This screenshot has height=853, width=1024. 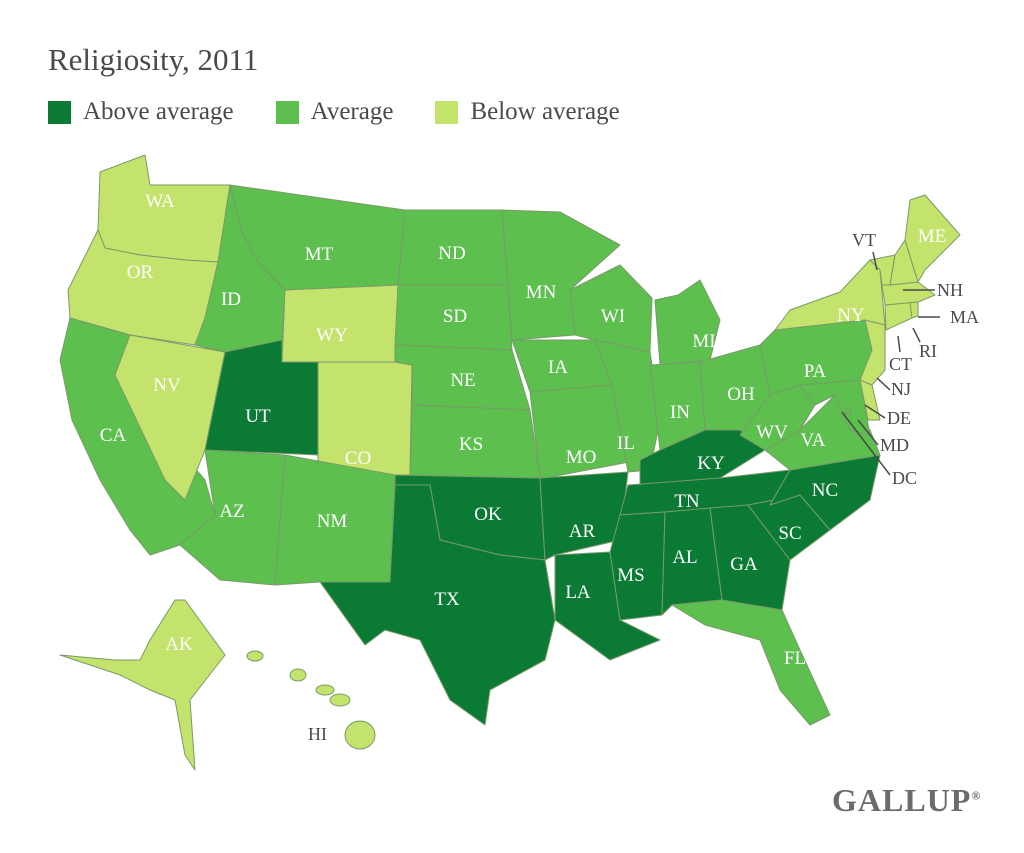 What do you see at coordinates (447, 112) in the screenshot?
I see `legend-swatch-below` at bounding box center [447, 112].